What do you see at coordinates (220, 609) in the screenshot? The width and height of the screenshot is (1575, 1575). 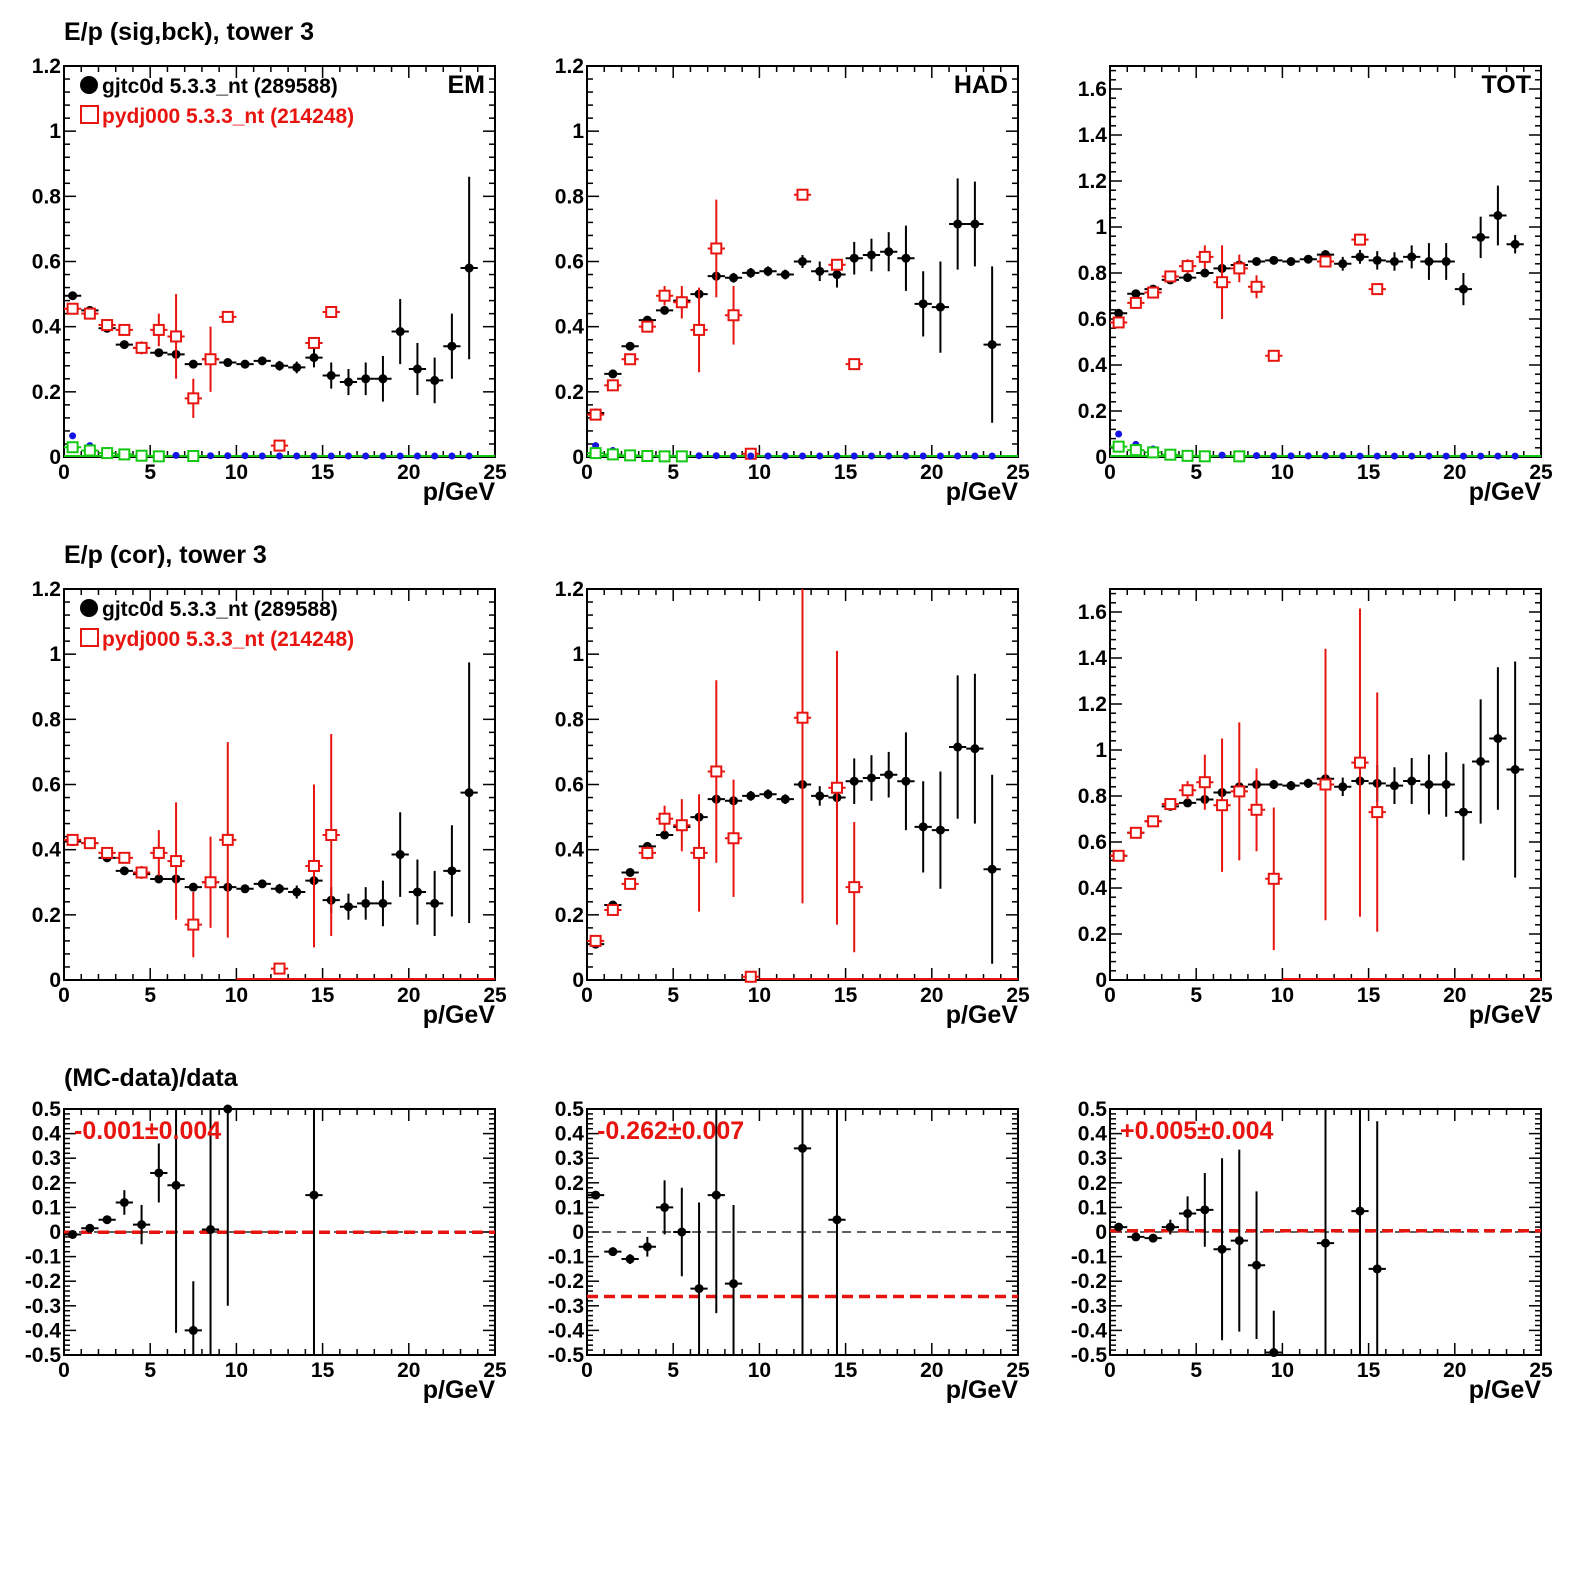 I see `legend-label-data: gjtc0d 5.3.3_nt (289588)` at bounding box center [220, 609].